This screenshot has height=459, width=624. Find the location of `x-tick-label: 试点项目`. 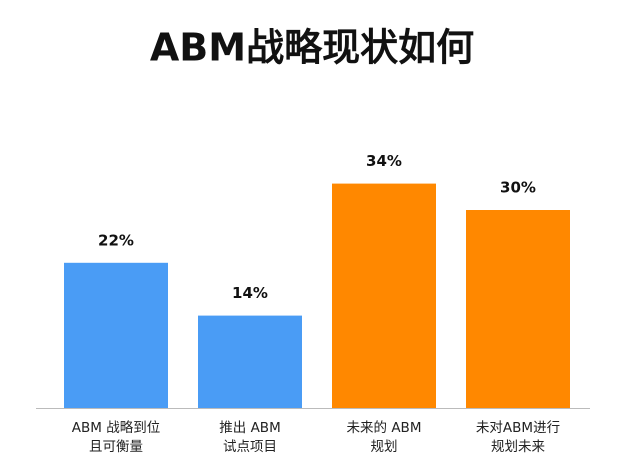

x-tick-label: 试点项目 is located at coordinates (250, 447).